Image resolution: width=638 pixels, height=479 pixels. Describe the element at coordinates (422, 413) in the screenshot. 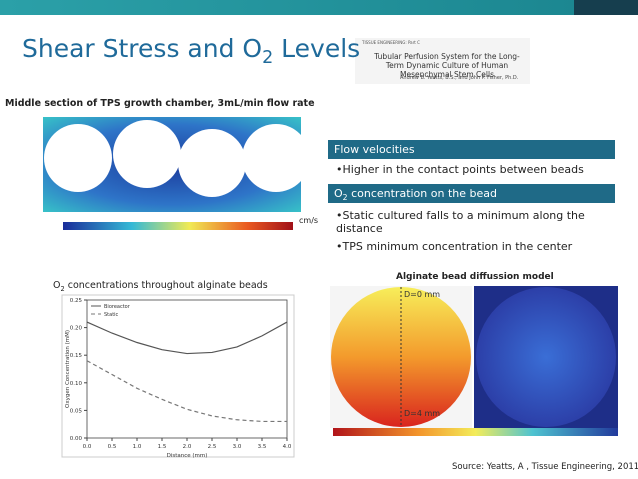

I see `bead-label: D=4 mm` at that location.